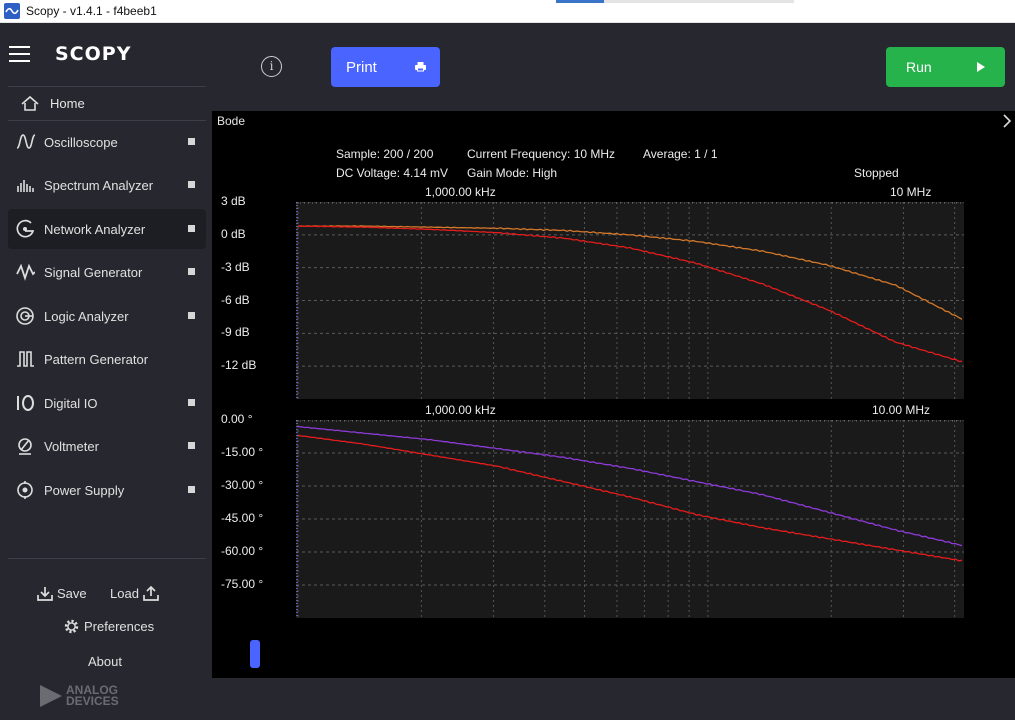 The width and height of the screenshot is (1015, 720). Describe the element at coordinates (420, 67) in the screenshot. I see `printer-icon` at that location.